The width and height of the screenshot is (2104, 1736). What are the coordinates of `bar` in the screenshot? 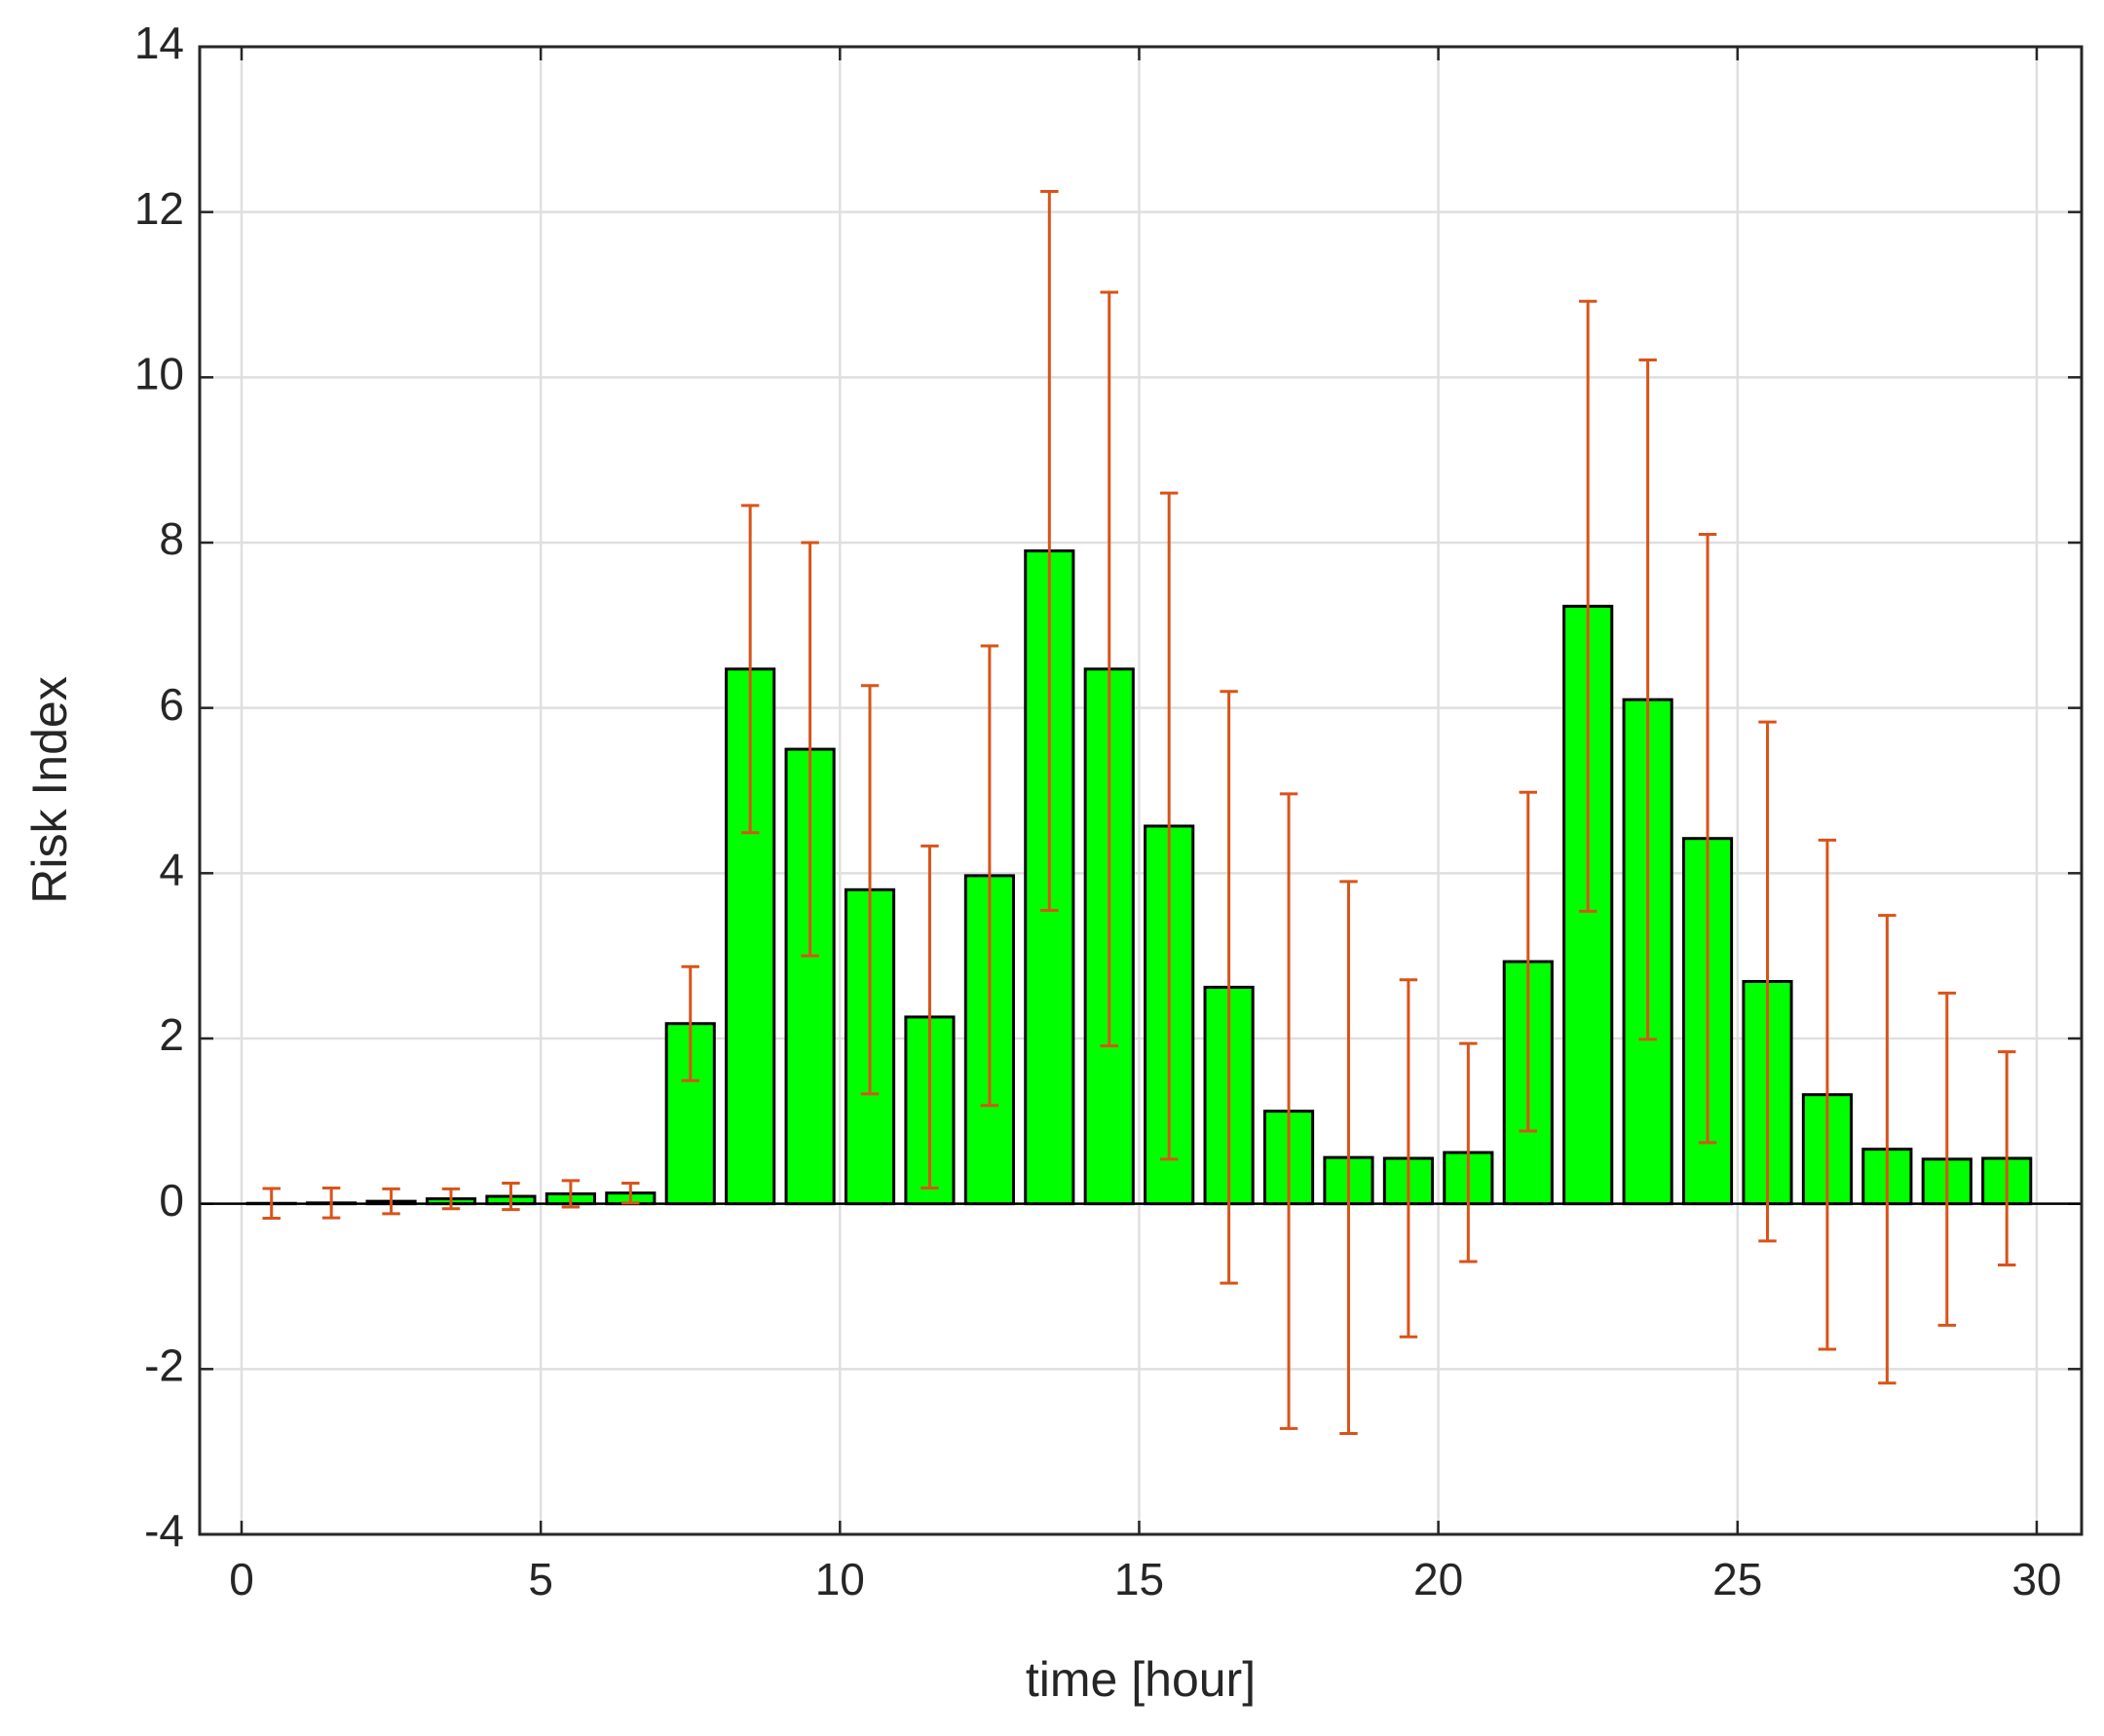 It's located at (1528, 1083).